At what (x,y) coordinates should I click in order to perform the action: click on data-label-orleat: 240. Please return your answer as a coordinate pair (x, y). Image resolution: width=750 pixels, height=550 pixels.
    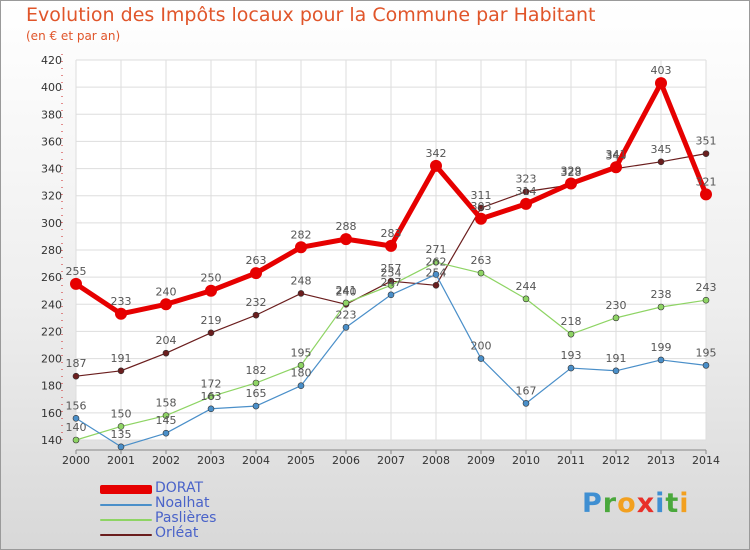
    Looking at the image, I should click on (346, 291).